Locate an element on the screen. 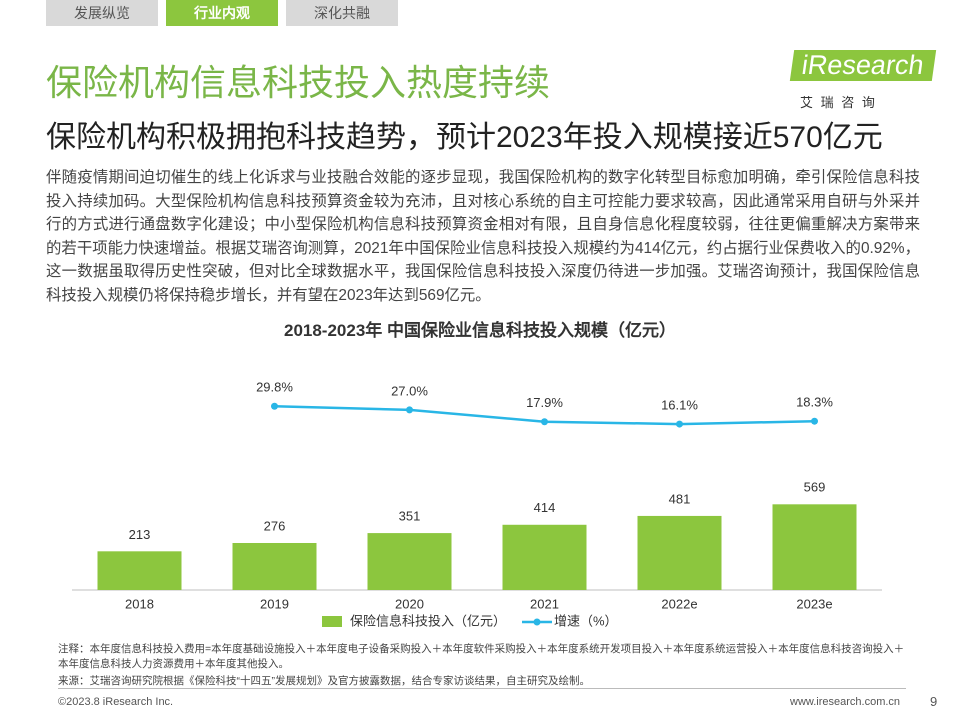 This screenshot has width=960, height=720. title: 保险机构信息科技投入热度持续 is located at coordinates (298, 82).